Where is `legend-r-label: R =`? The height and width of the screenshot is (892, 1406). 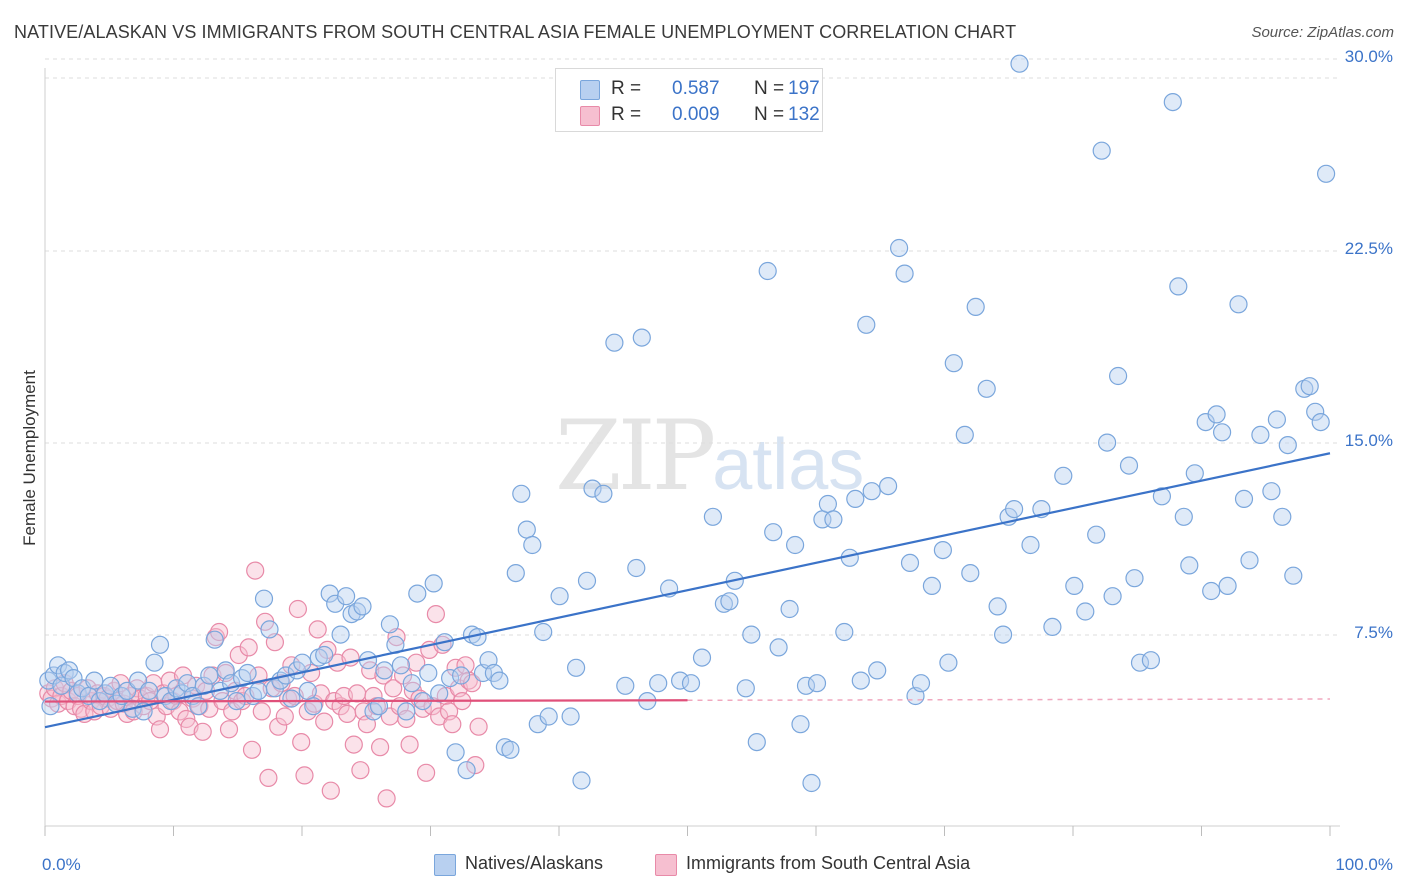
legend-r-label: R = is located at coordinates (626, 114).